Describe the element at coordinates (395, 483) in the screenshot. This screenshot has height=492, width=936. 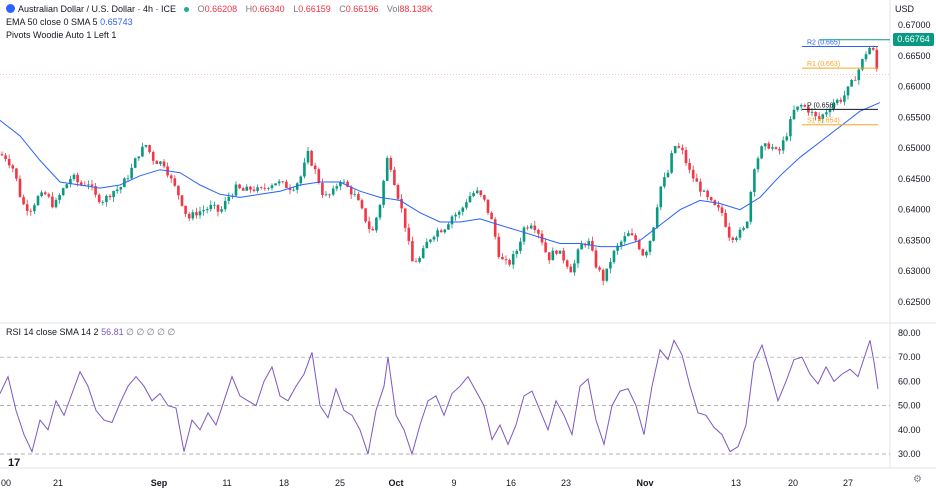
I see `time-tick-label: Oct` at that location.